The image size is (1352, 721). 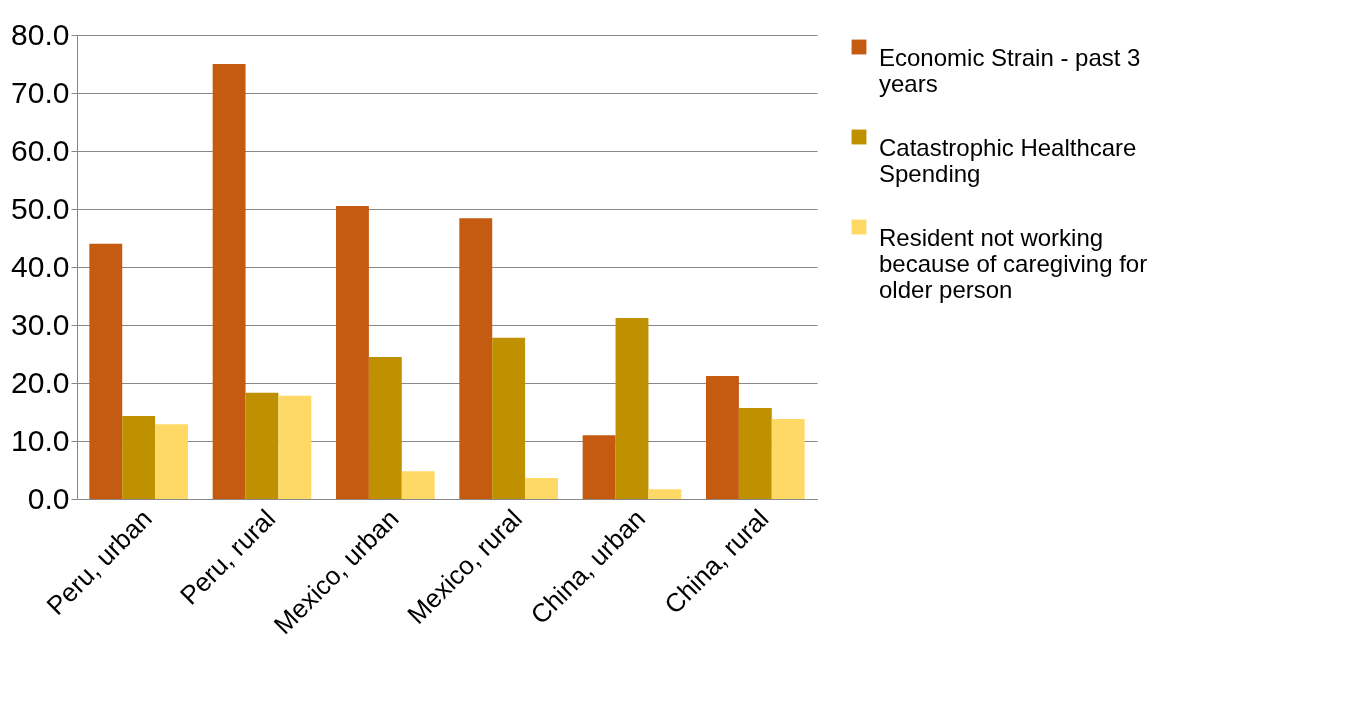 What do you see at coordinates (1010, 70) in the screenshot?
I see `legend-label: Economic Strain - past 3 years` at bounding box center [1010, 70].